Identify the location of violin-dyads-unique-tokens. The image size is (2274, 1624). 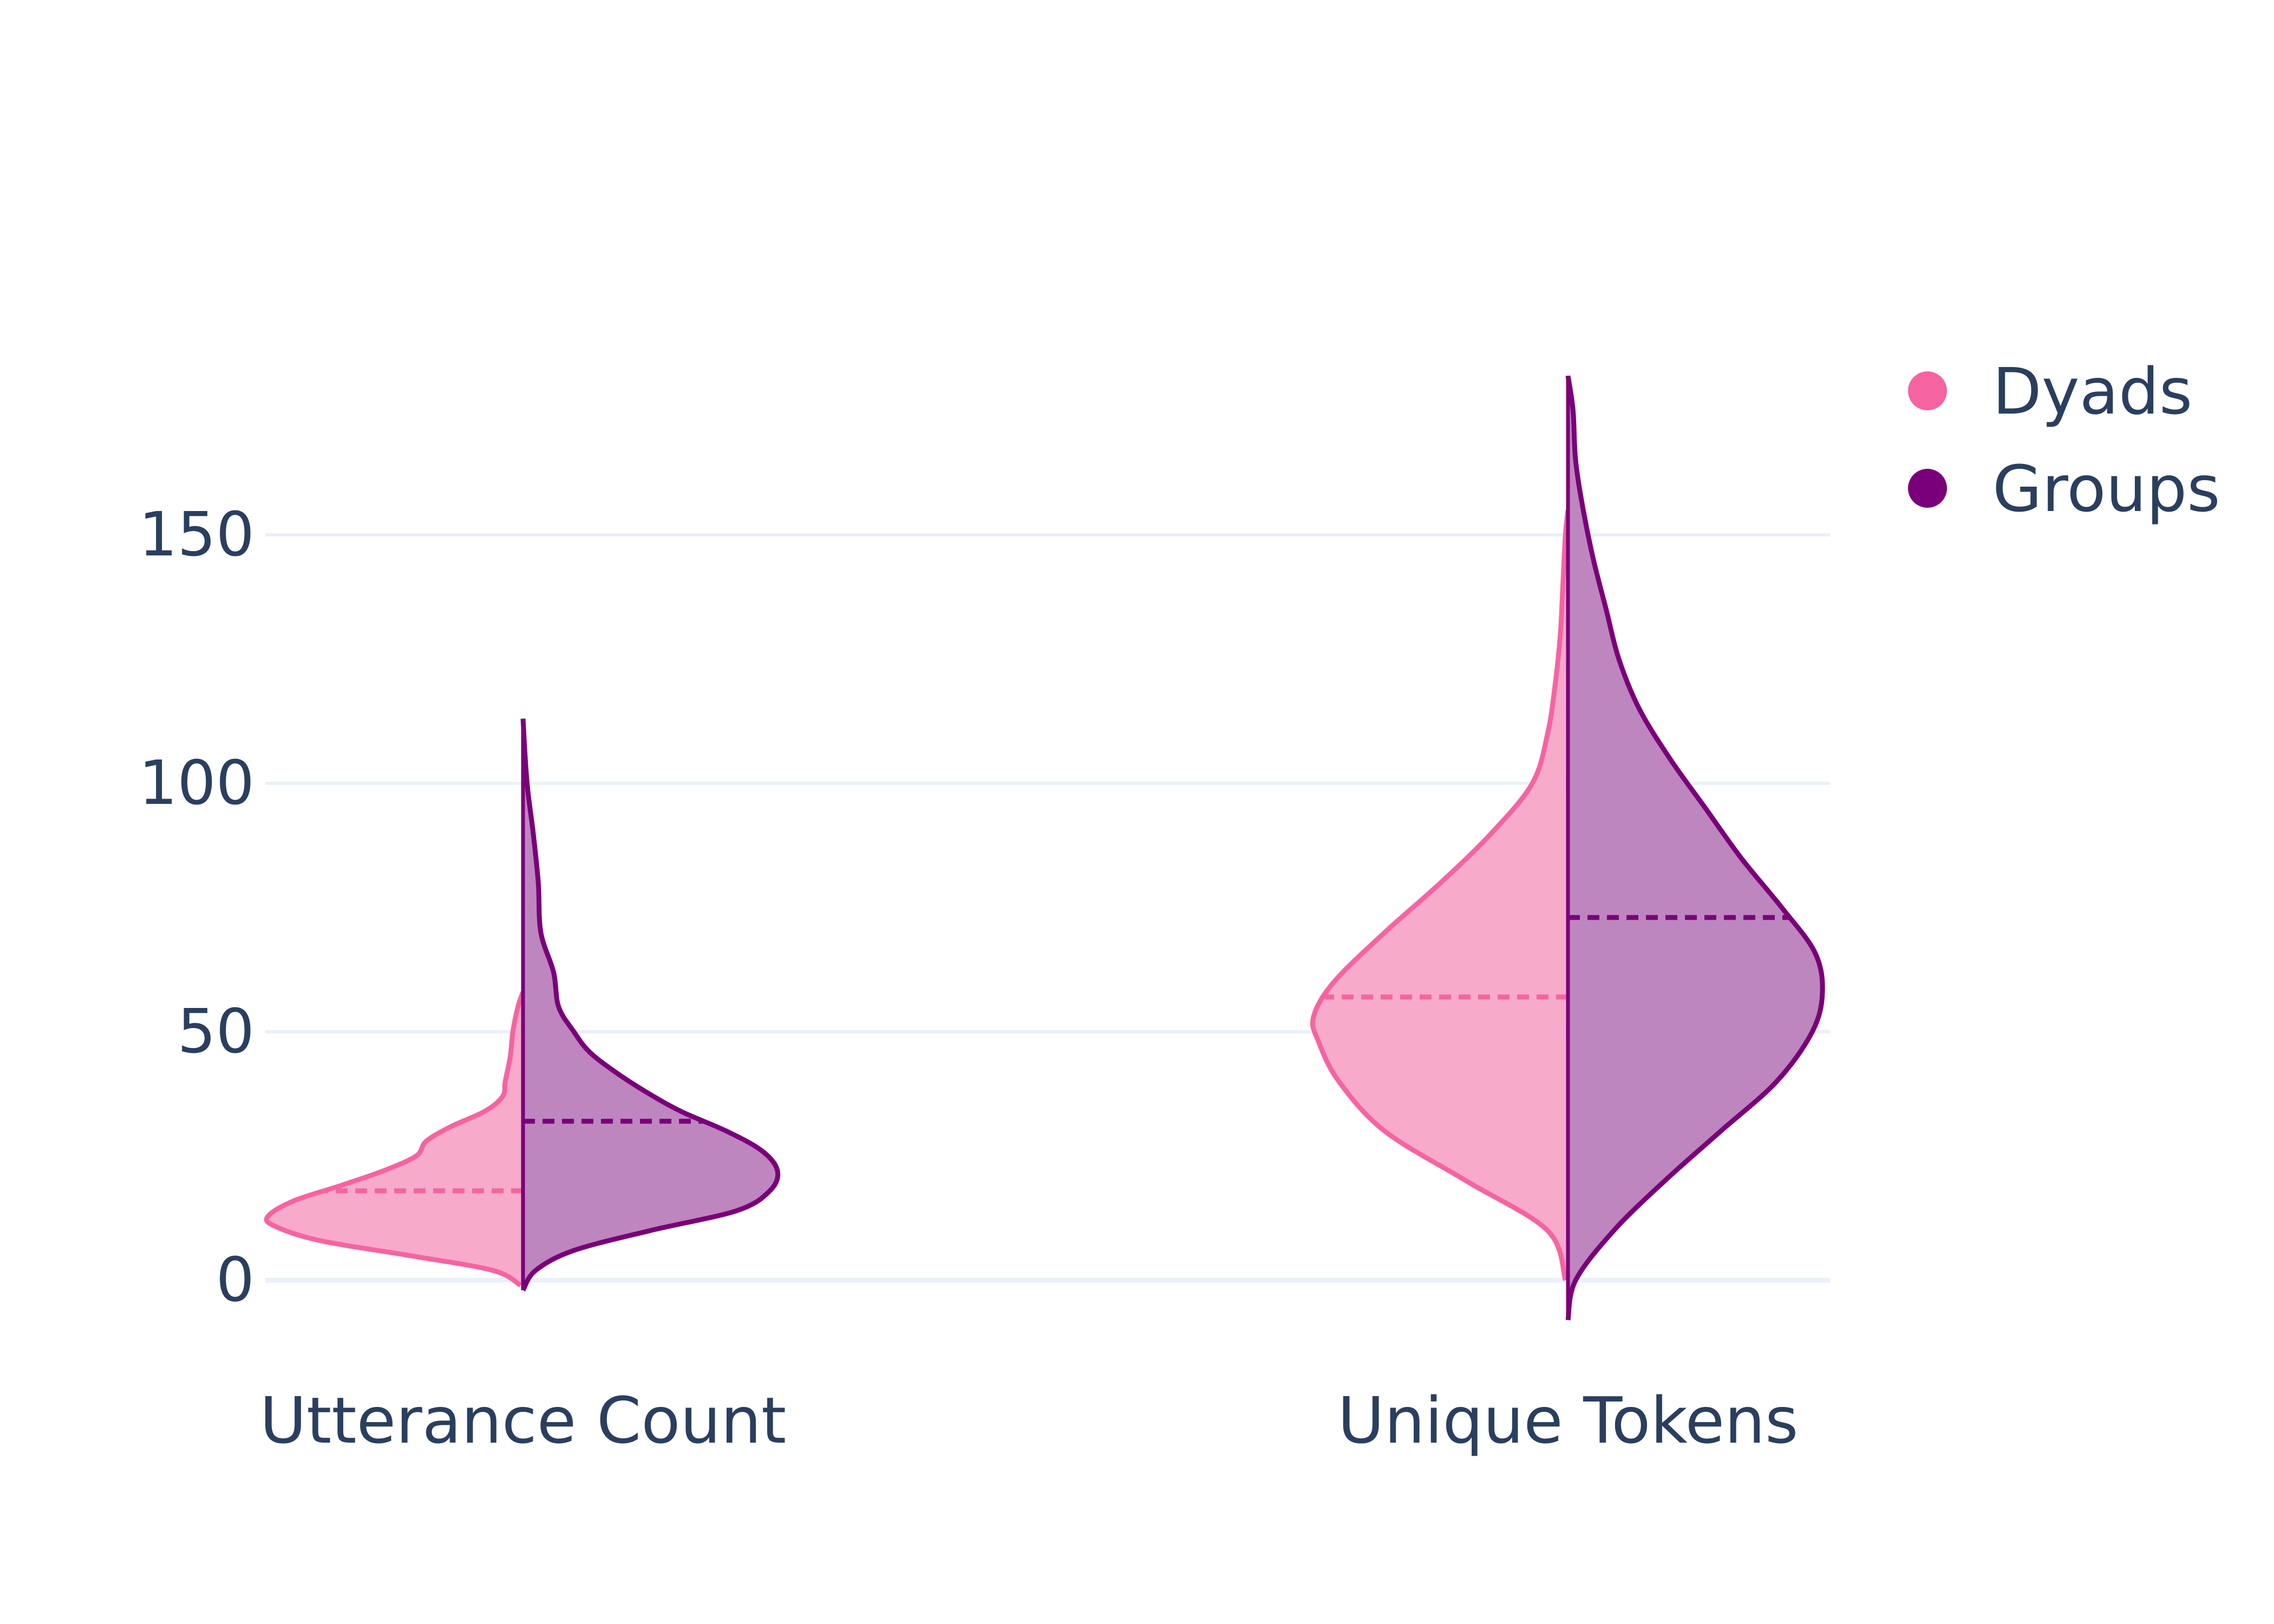
(1441, 895).